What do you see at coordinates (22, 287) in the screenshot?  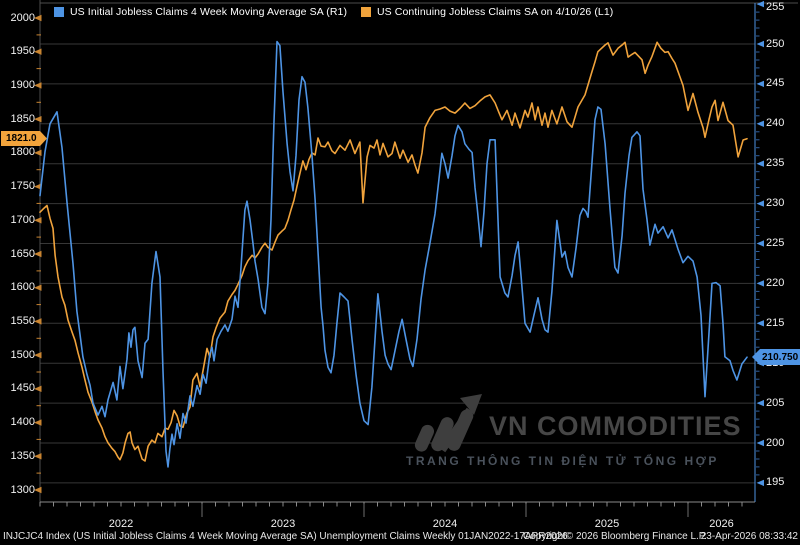 I see `left-axis-label-1600: 1600` at bounding box center [22, 287].